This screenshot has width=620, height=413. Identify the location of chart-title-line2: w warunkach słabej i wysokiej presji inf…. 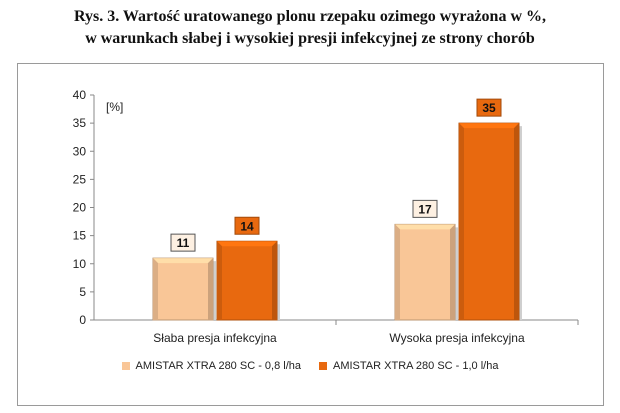
(310, 38).